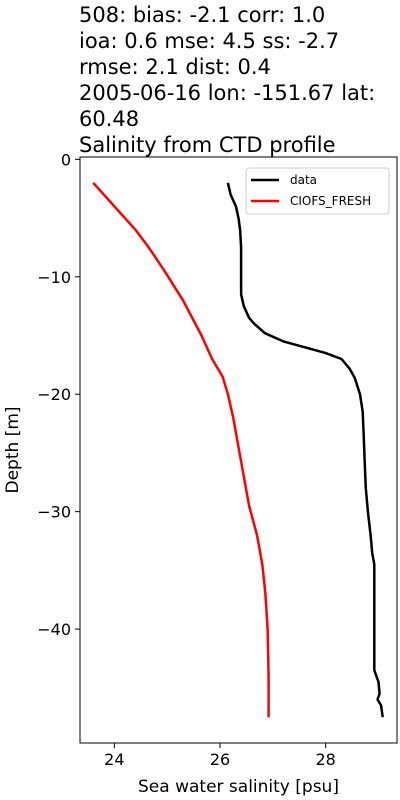 Image resolution: width=400 pixels, height=800 pixels. I want to click on title-line: 60.48, so click(109, 119).